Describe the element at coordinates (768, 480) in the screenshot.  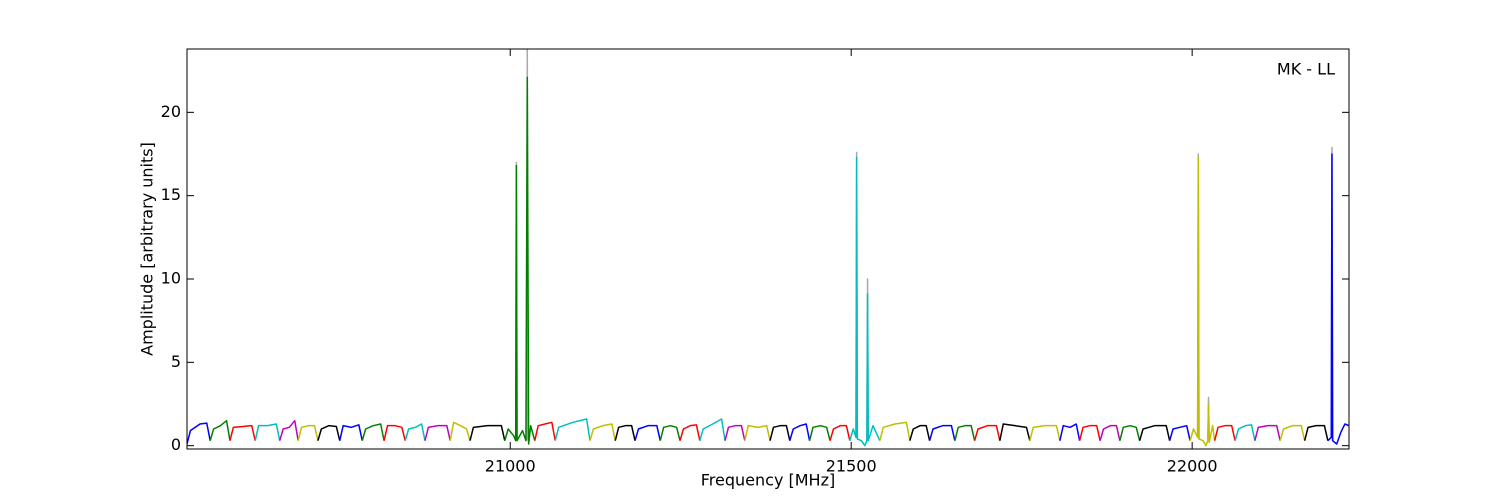
I see `x-axis-label: Frequency [MHz]` at that location.